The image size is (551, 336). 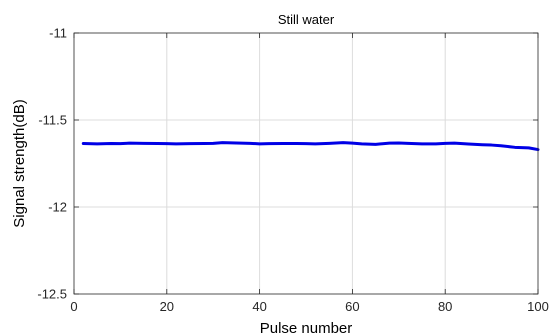 What do you see at coordinates (52, 164) in the screenshot?
I see `y-tick-labels: -12.5 -12 -11.5 -11` at bounding box center [52, 164].